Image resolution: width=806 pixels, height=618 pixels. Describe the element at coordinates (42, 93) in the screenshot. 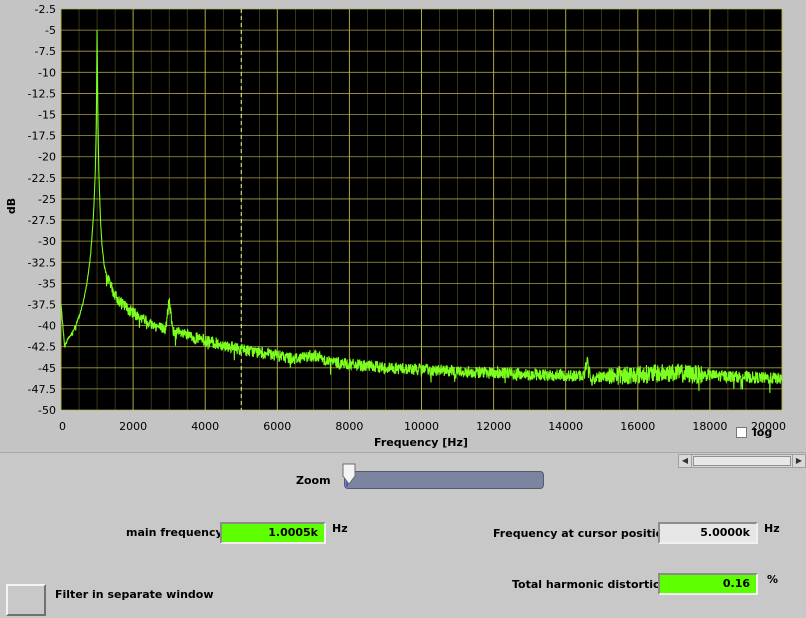

I see `y-tick-label: -12.5` at that location.